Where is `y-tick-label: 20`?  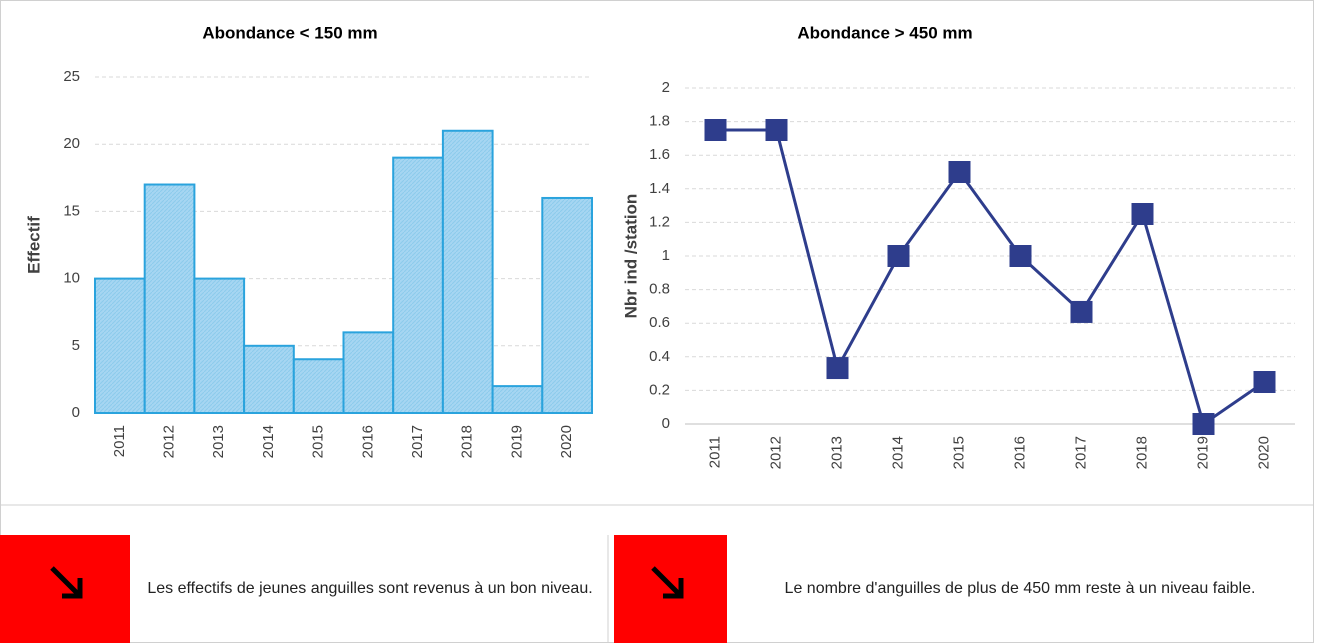 y-tick-label: 20 is located at coordinates (71, 143).